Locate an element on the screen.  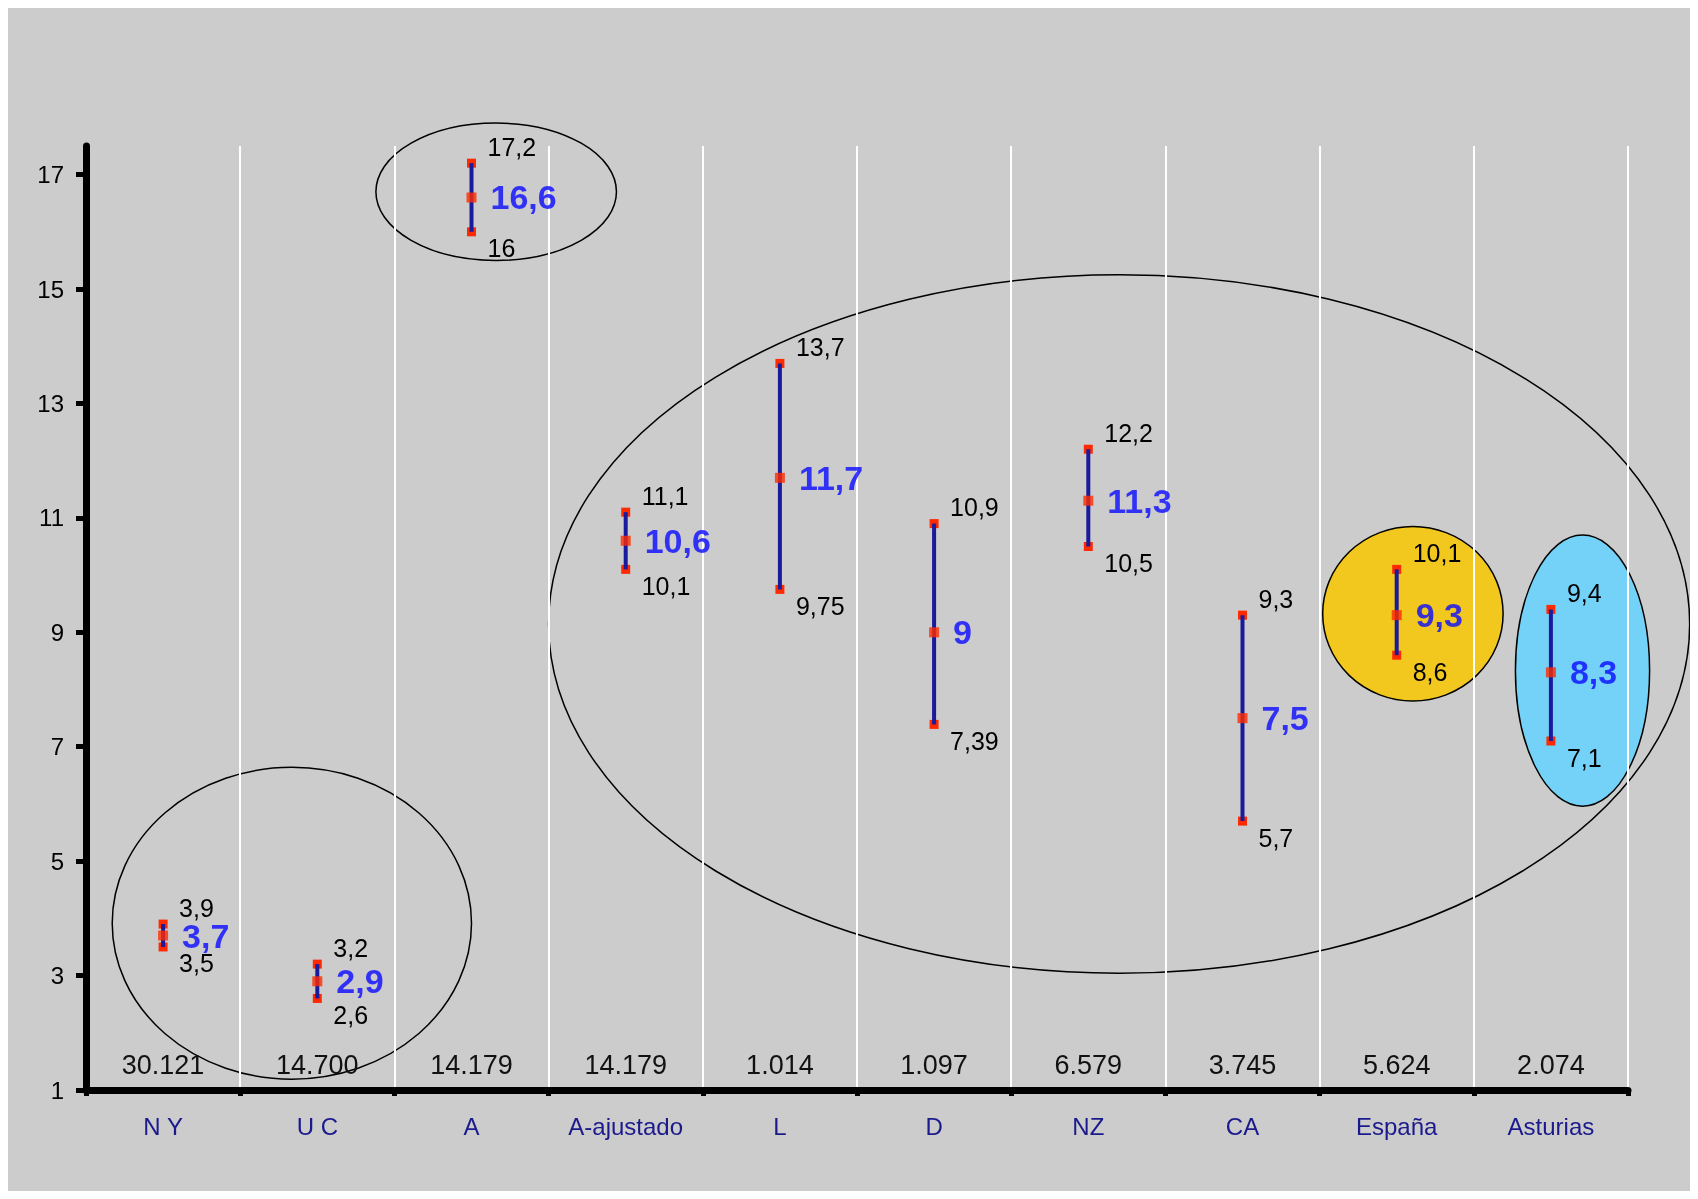
data-label: 2,9 is located at coordinates (360, 981).